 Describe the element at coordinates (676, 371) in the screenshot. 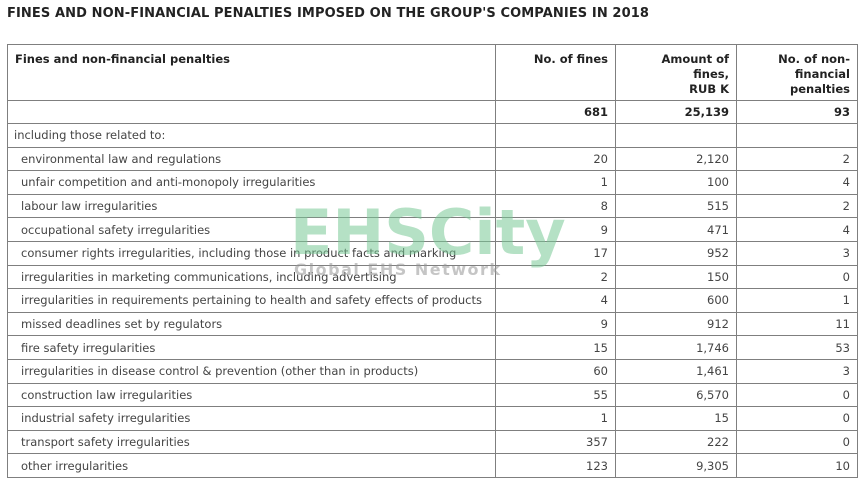

I see `amount-cell: 1,461` at that location.